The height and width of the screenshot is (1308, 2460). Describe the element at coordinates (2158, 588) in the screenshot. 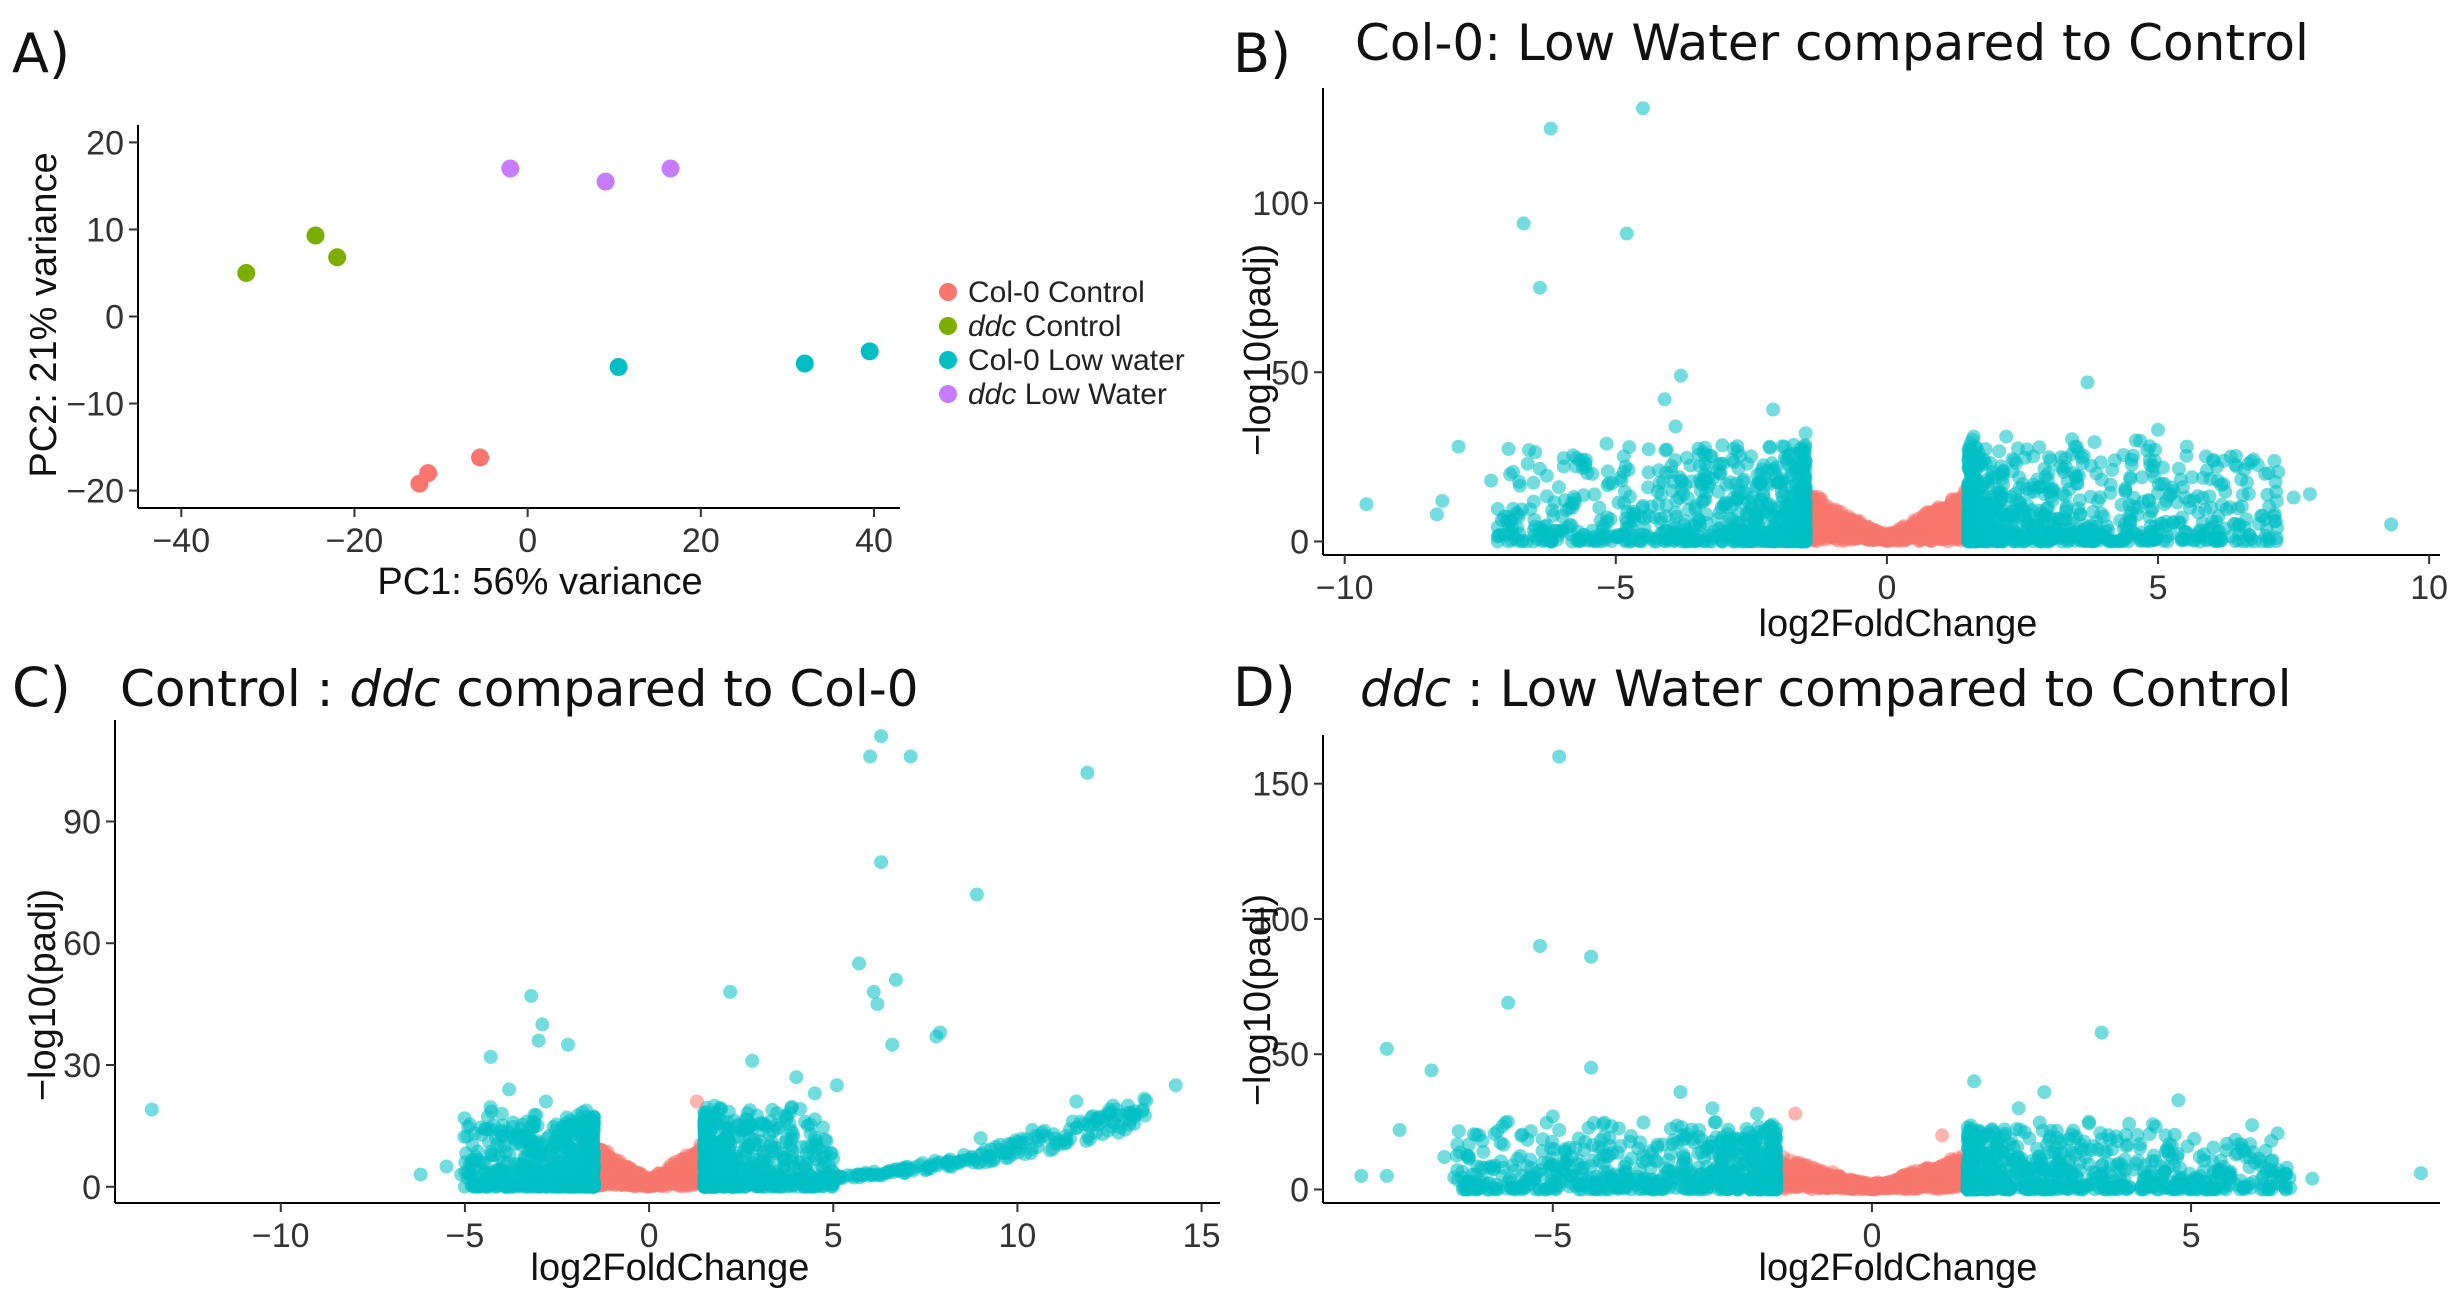

I see `panel-b-x-tick-label: 5` at that location.